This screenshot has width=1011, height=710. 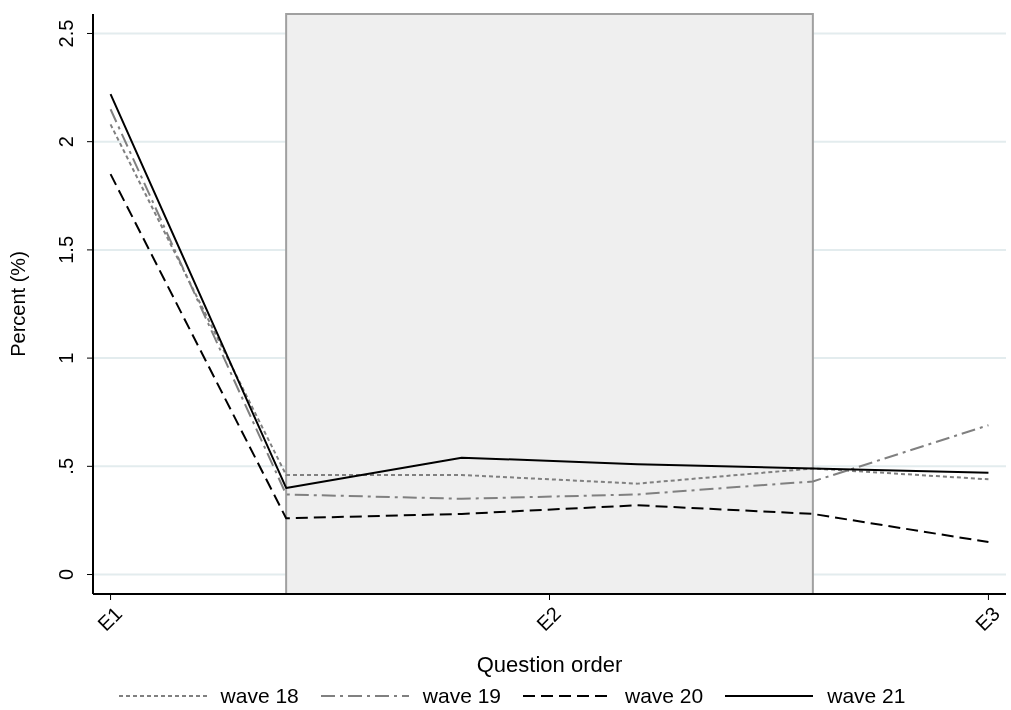 I want to click on y-axis-title: Percent (%), so click(x=18, y=304).